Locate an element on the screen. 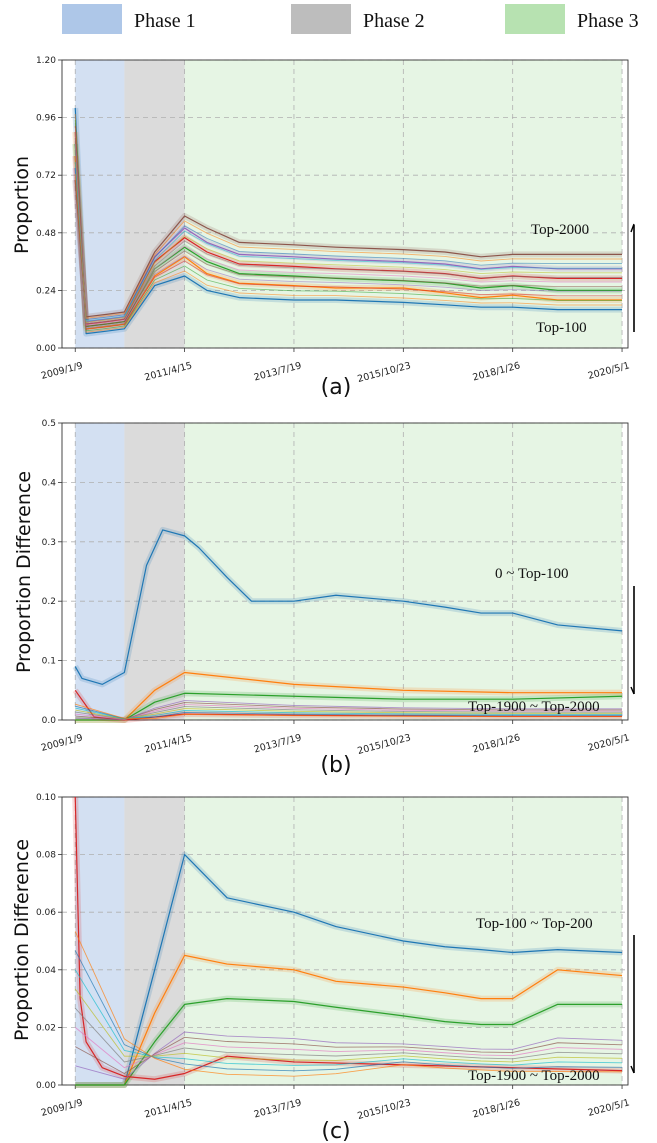 The image size is (657, 1143). panel-c-label: (c) is located at coordinates (335, 1131).